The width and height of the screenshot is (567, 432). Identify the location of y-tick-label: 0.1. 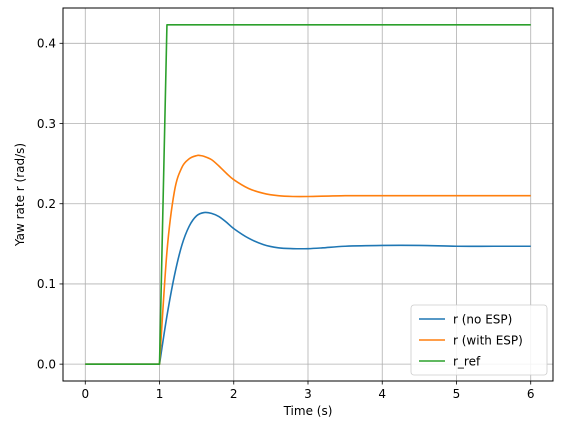
(46, 284).